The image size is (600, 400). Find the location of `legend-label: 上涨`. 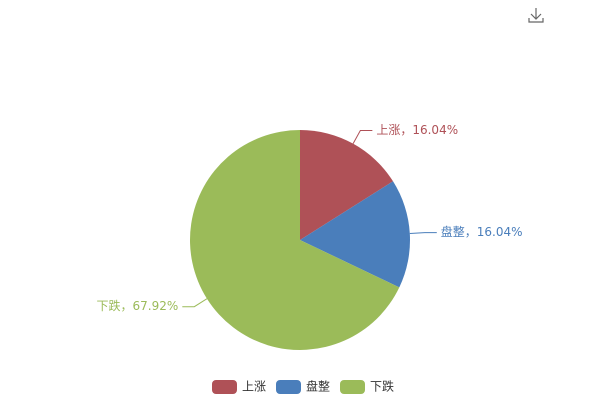

legend-label: 上涨 is located at coordinates (254, 386).